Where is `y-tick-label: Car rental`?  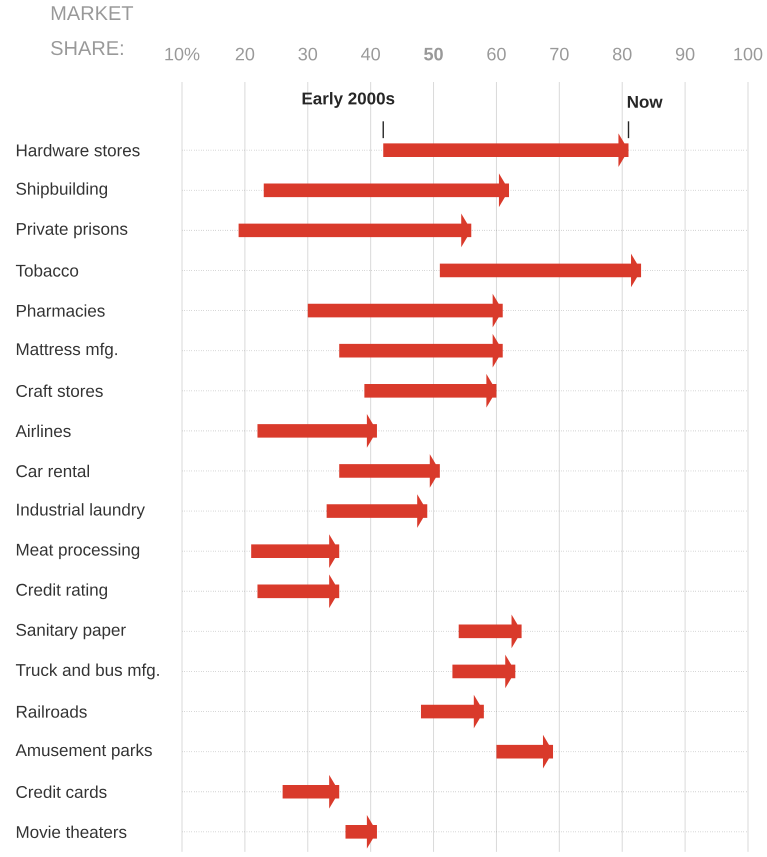 y-tick-label: Car rental is located at coordinates (53, 471).